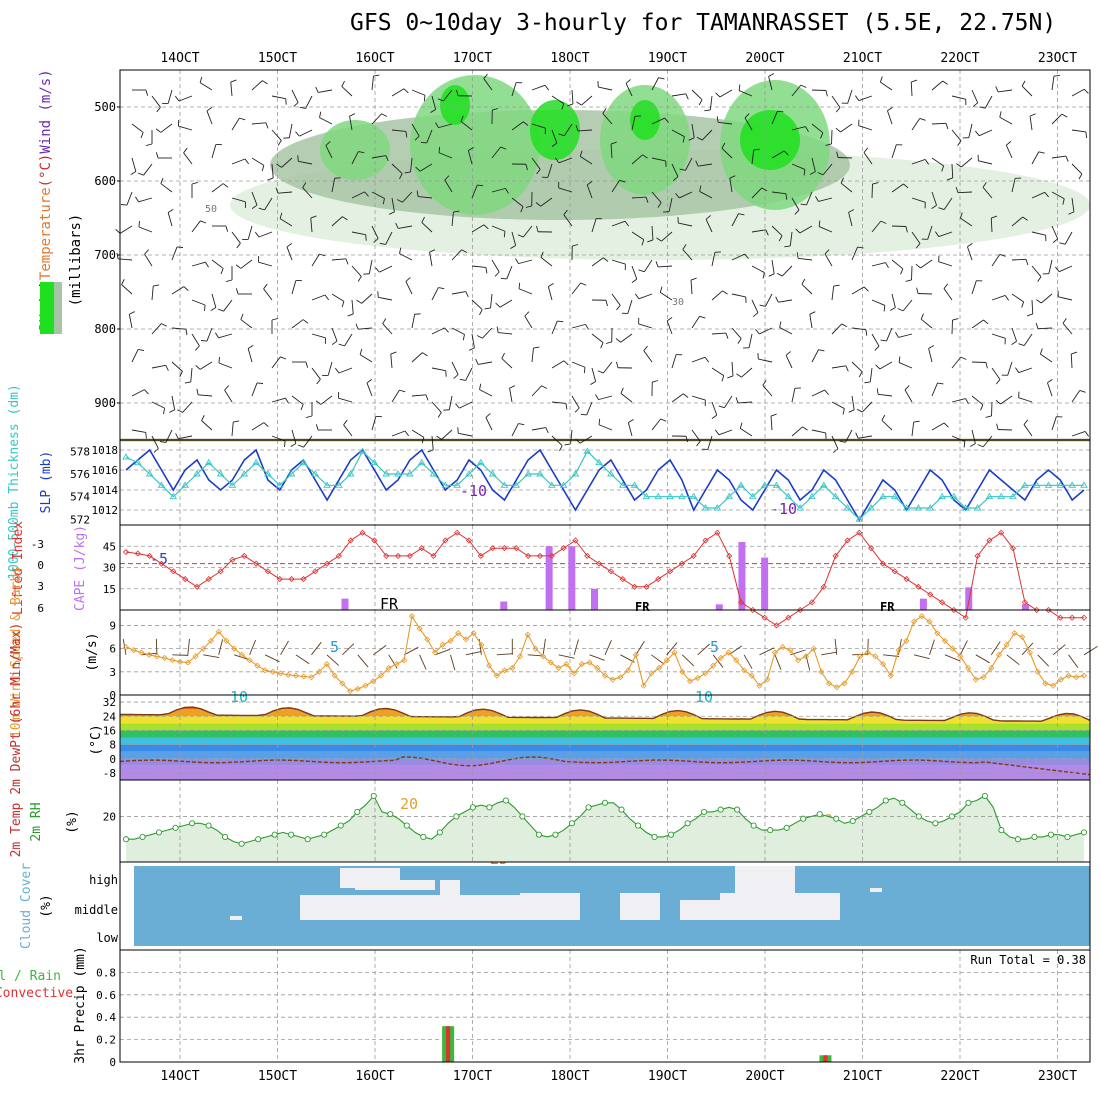  Describe the element at coordinates (80, 474) in the screenshot. I see `ytick-label: 576` at that location.